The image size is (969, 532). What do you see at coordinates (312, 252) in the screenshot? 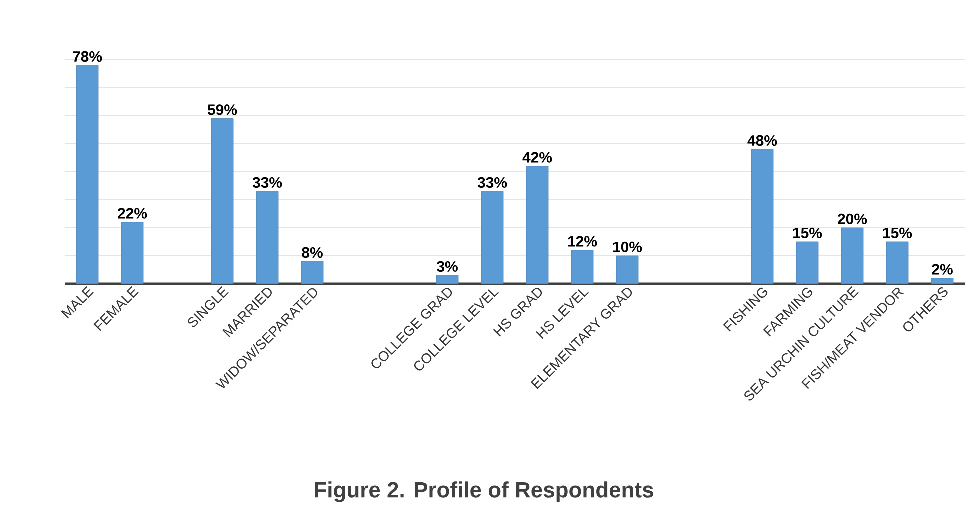
I see `data-label: 8%` at bounding box center [312, 252].